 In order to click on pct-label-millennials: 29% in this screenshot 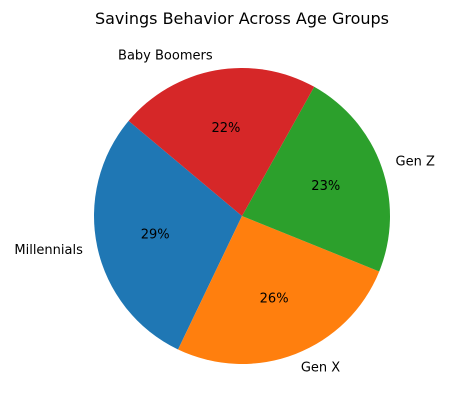, I will do `click(155, 234)`.